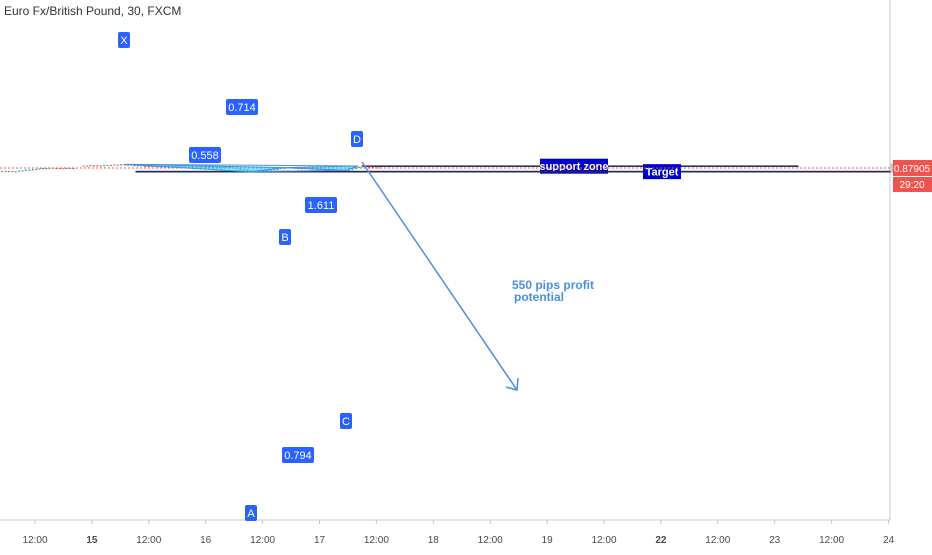  I want to click on ratio-label: 0.558, so click(205, 156).